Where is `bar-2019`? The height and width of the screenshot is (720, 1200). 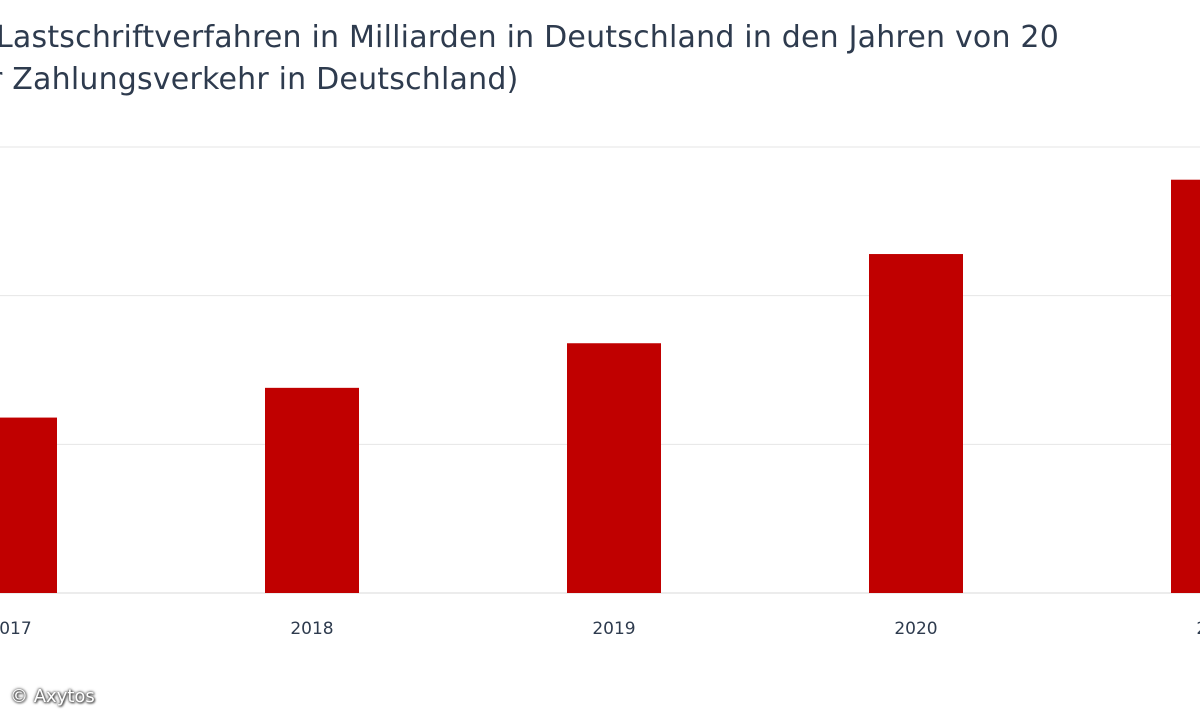
bar-2019 is located at coordinates (614, 468).